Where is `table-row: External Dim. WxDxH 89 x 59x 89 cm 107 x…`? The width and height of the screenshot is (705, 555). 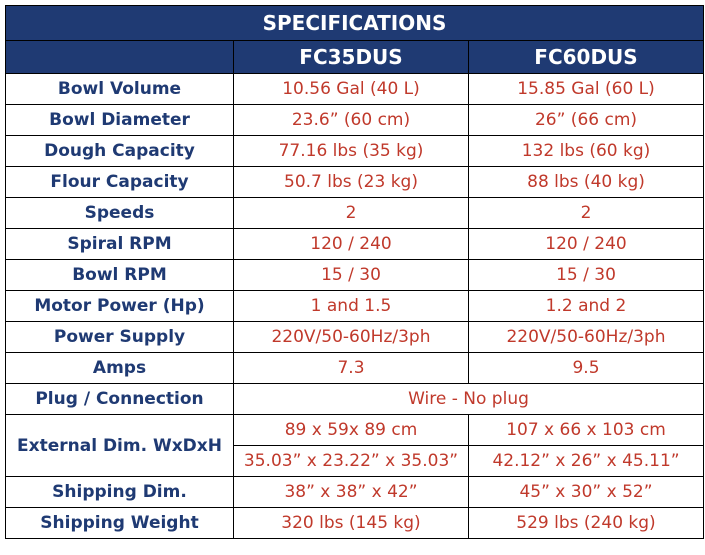
table-row: External Dim. WxDxH 89 x 59x 89 cm 107 x… is located at coordinates (354, 445).